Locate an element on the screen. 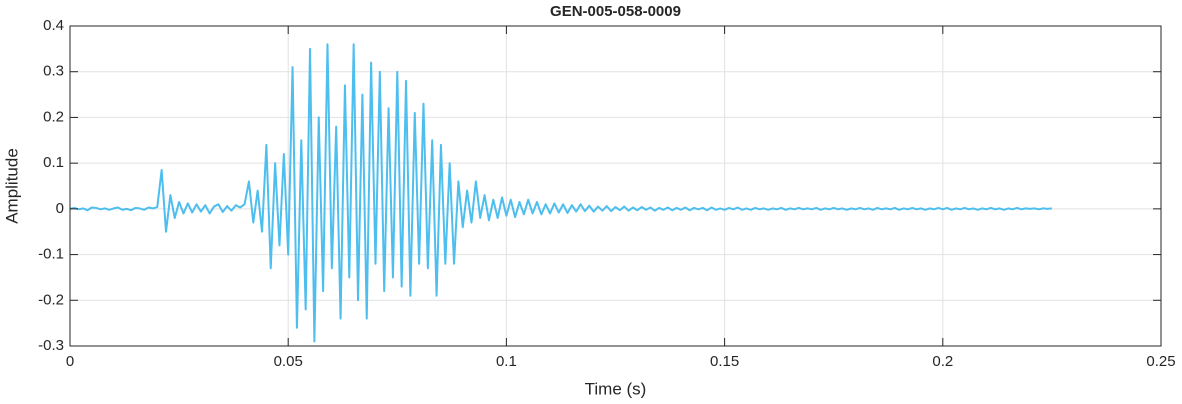 The height and width of the screenshot is (404, 1182). x-tick-label: 0 is located at coordinates (70, 361).